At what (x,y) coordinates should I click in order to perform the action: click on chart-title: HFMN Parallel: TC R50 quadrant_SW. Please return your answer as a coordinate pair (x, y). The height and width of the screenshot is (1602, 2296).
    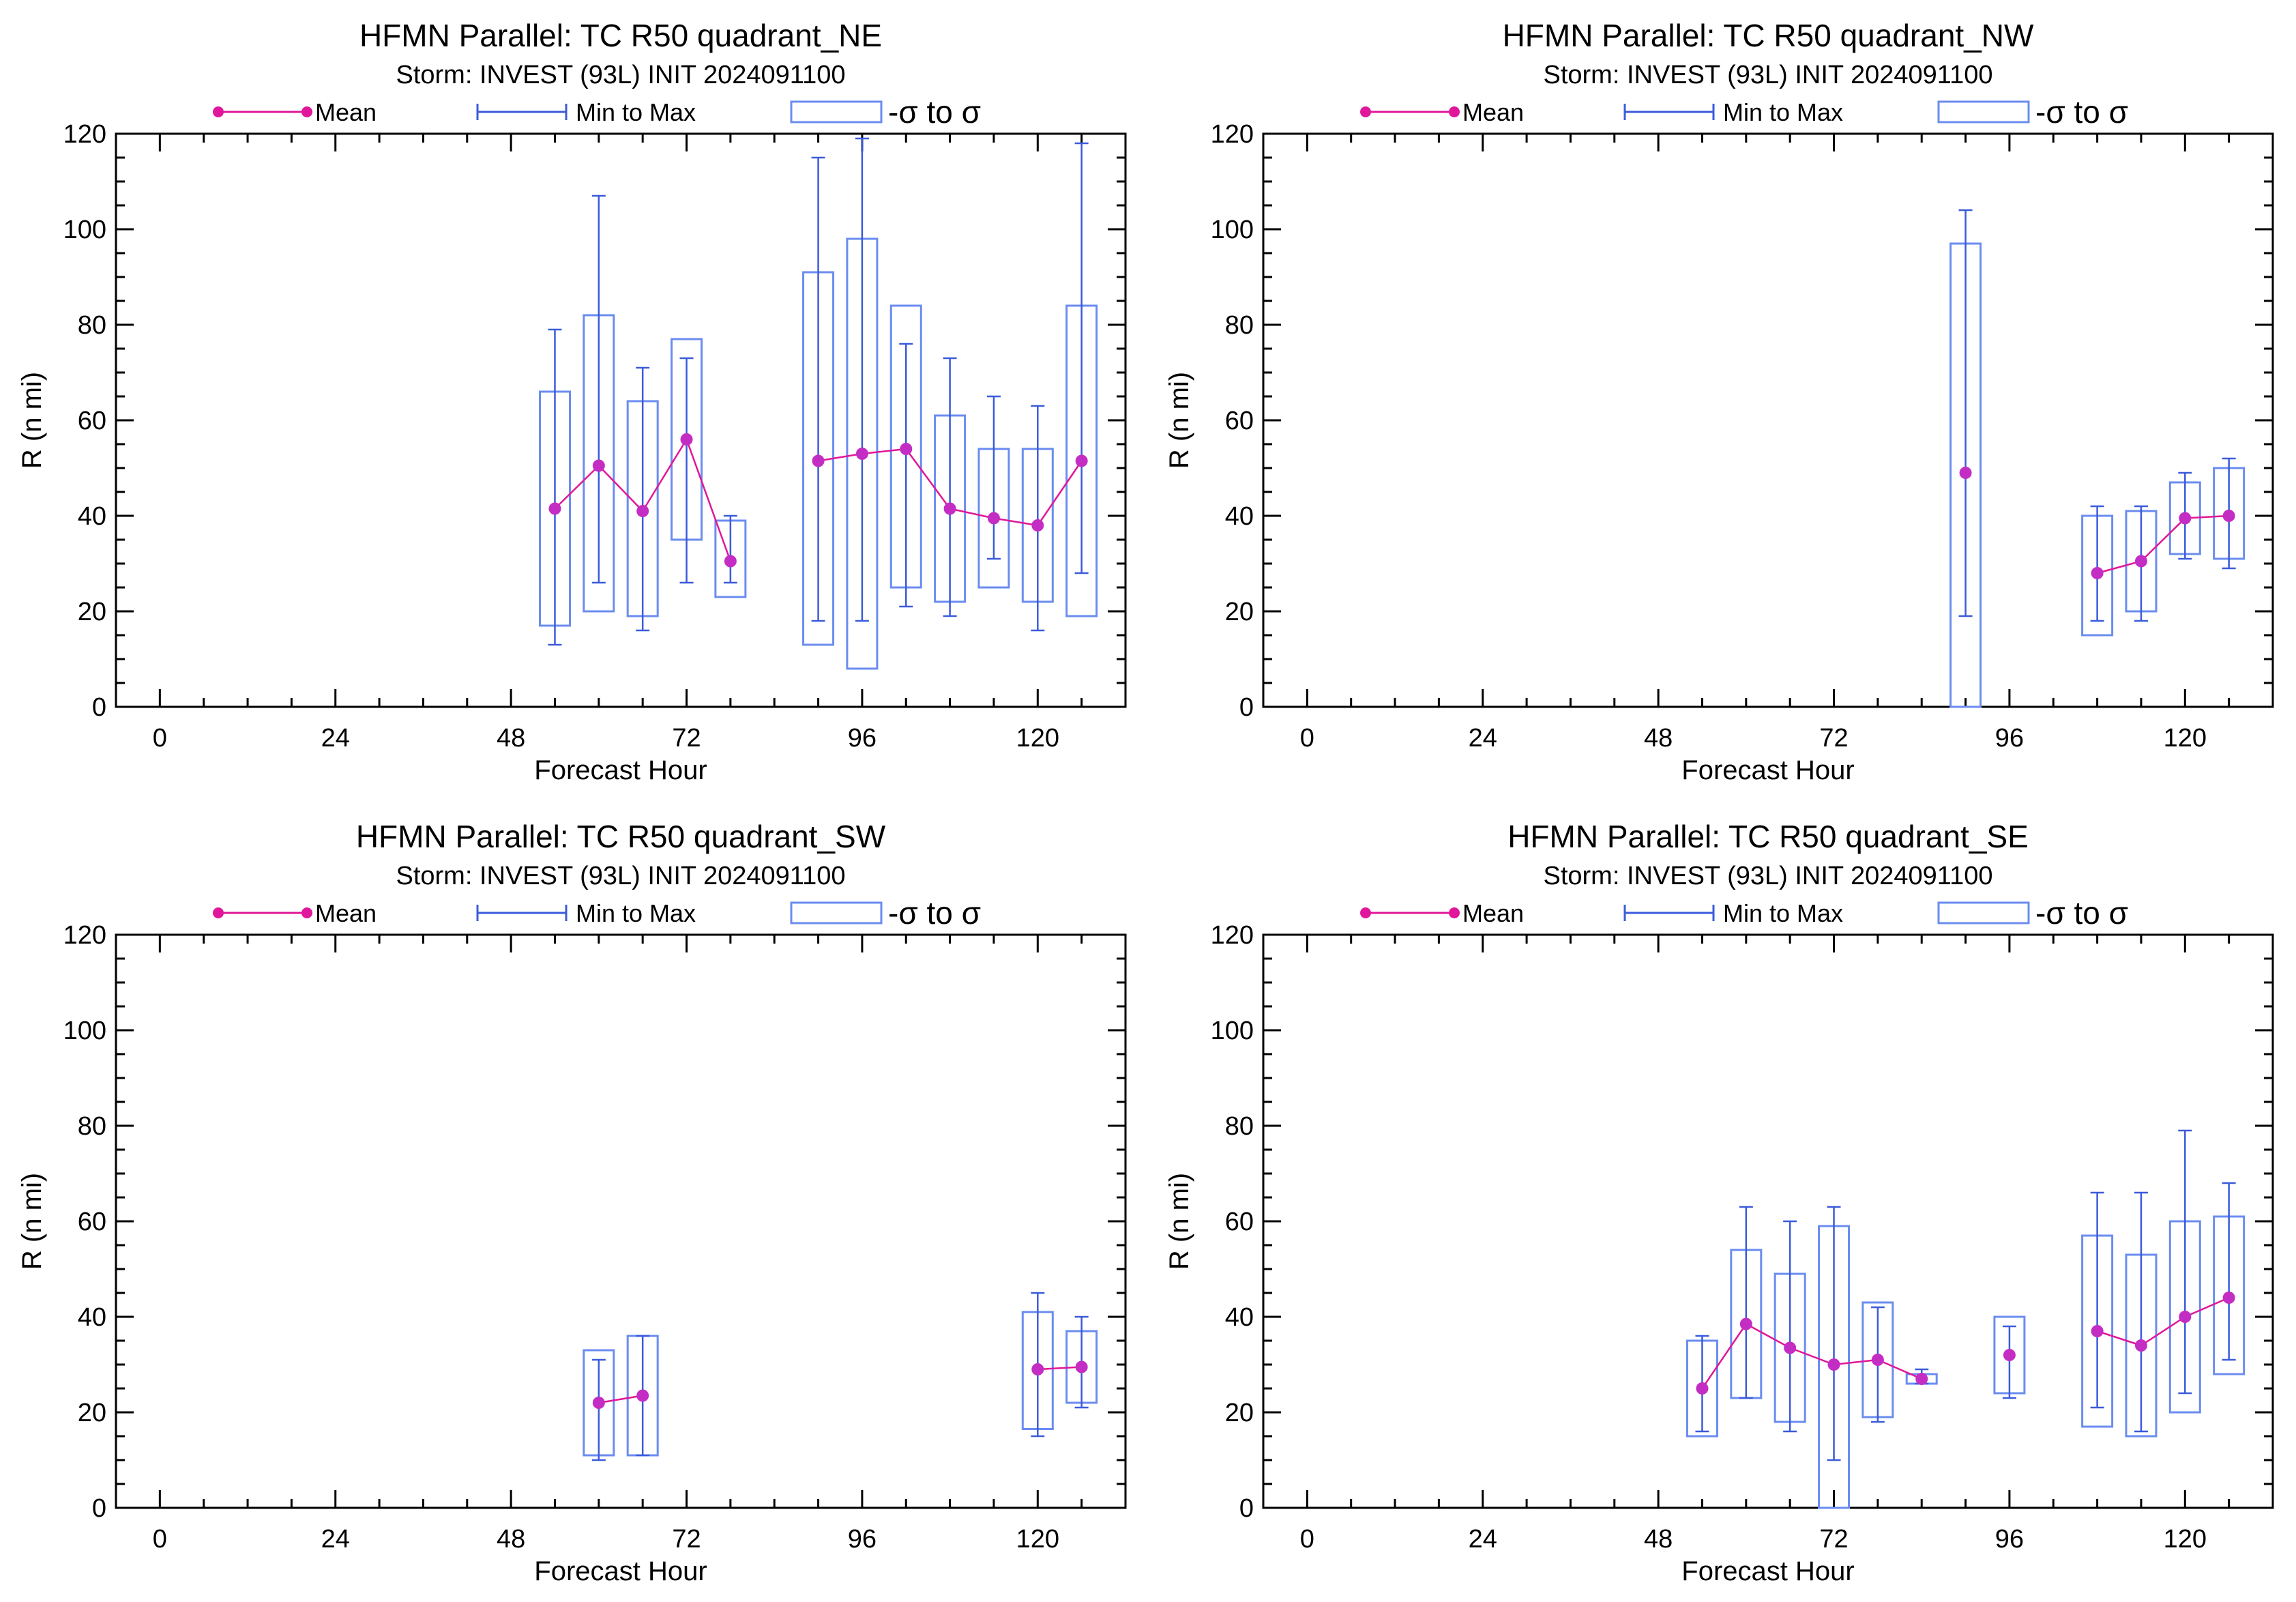
    Looking at the image, I should click on (621, 837).